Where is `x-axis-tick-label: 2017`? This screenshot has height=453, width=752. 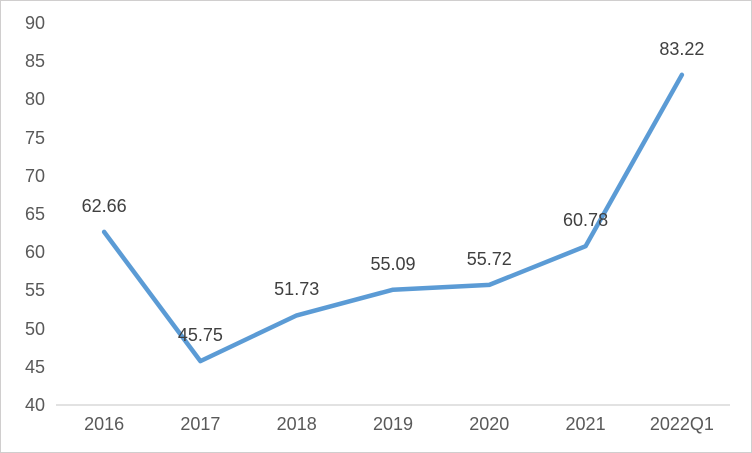 x-axis-tick-label: 2017 is located at coordinates (200, 424).